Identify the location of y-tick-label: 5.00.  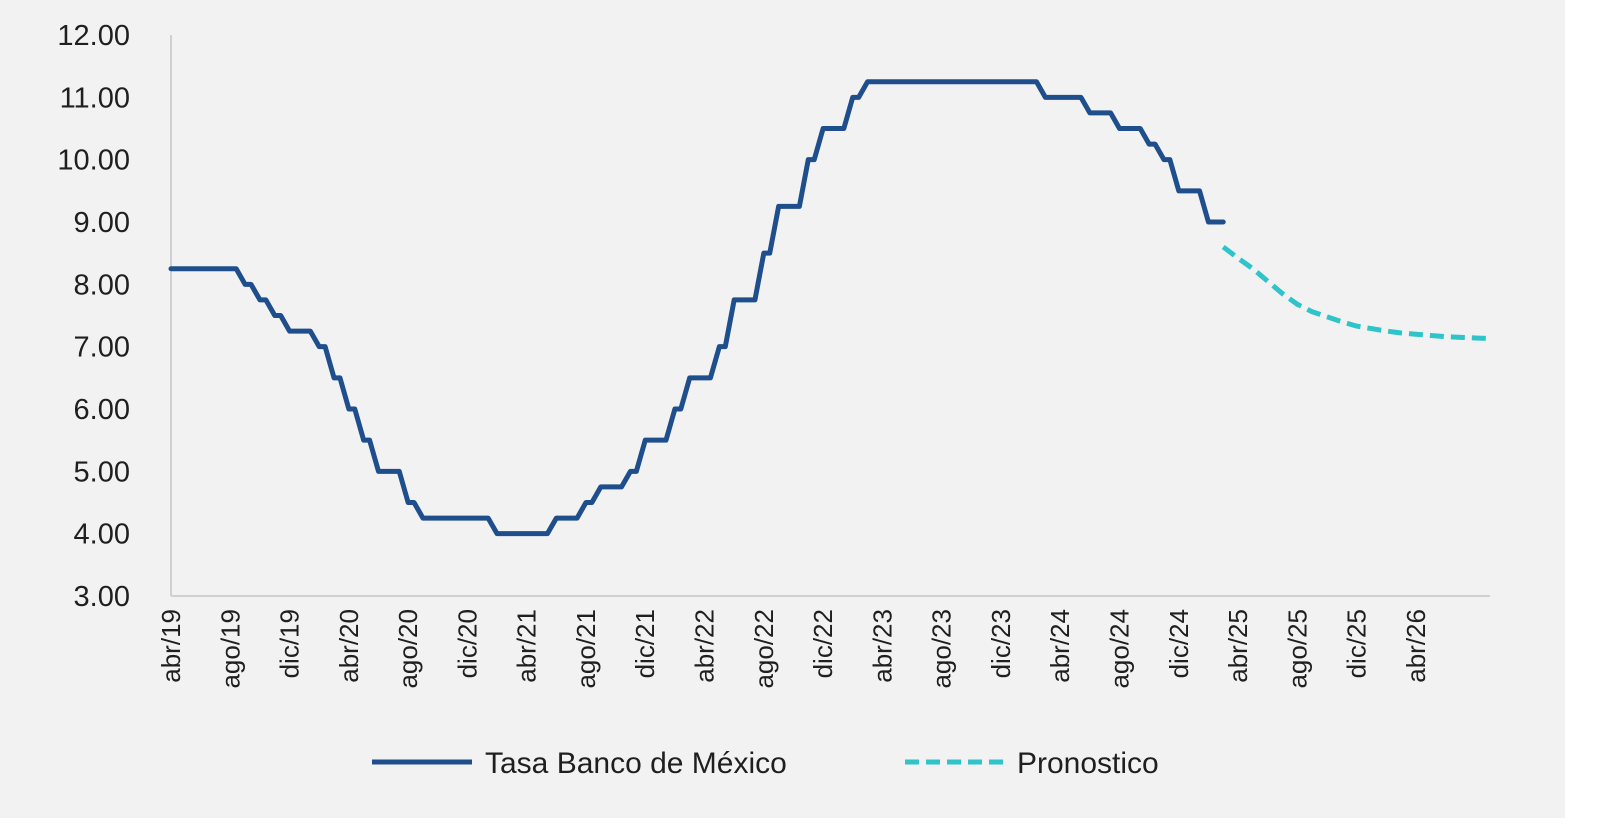
(102, 472).